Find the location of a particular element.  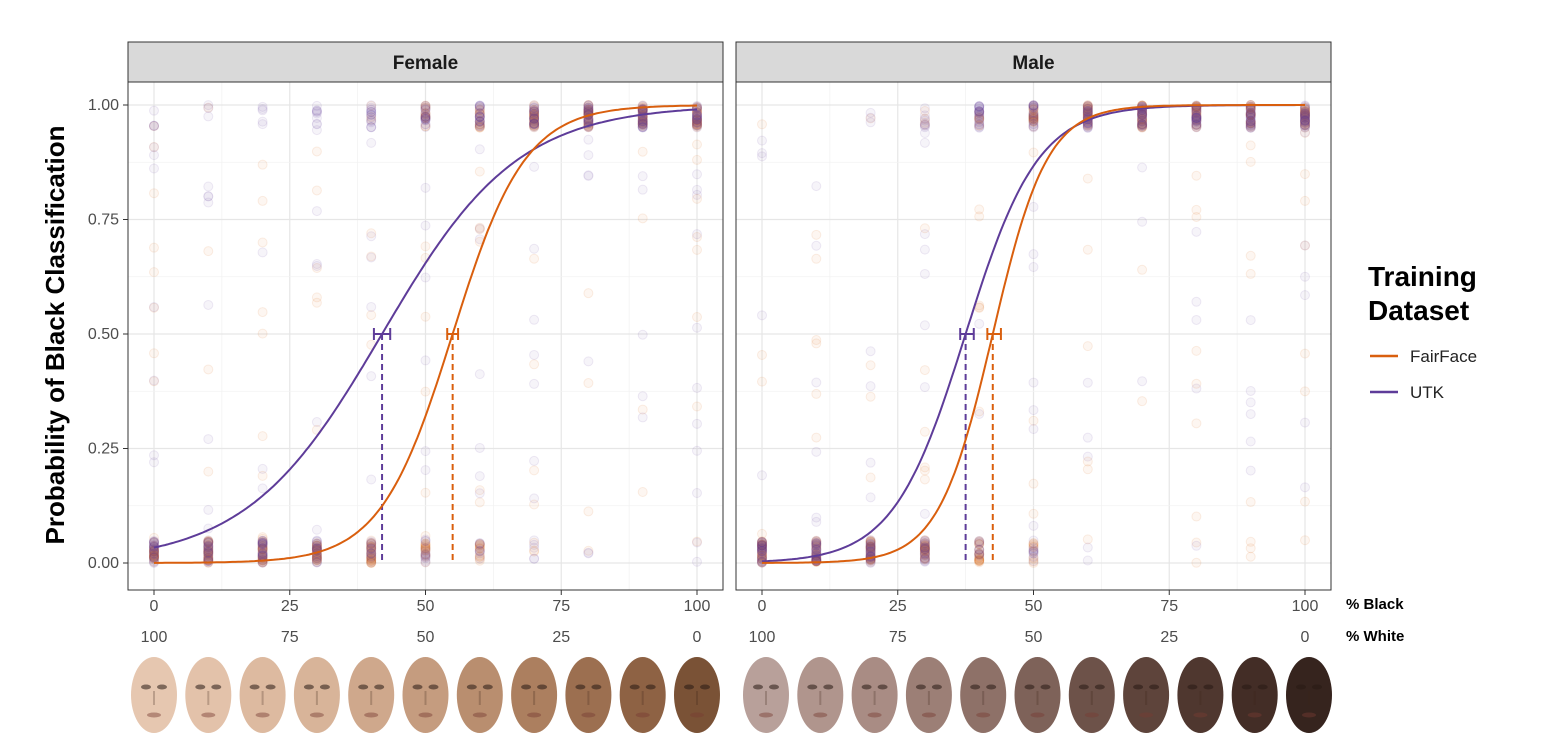

face-mouth is located at coordinates (1200, 715).